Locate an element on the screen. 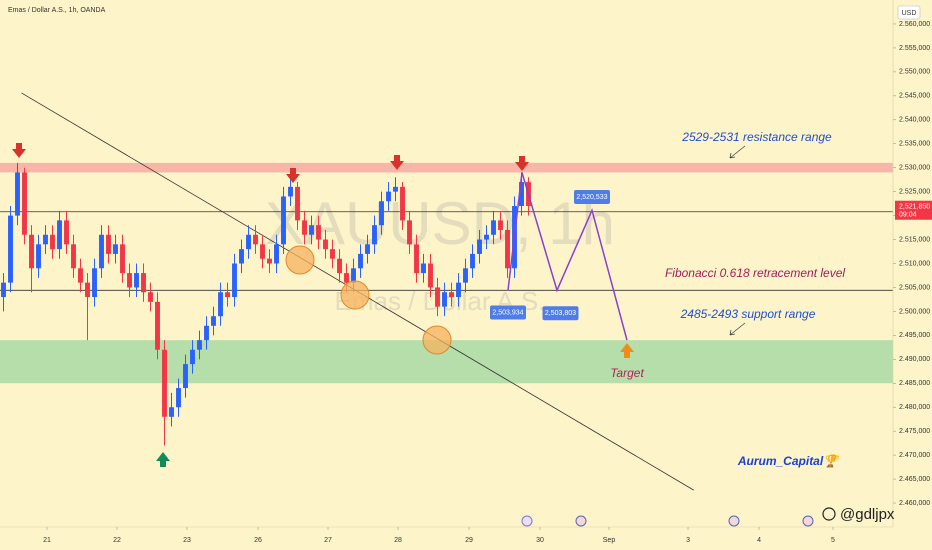 The height and width of the screenshot is (550, 932). event-icons is located at coordinates (667, 521).